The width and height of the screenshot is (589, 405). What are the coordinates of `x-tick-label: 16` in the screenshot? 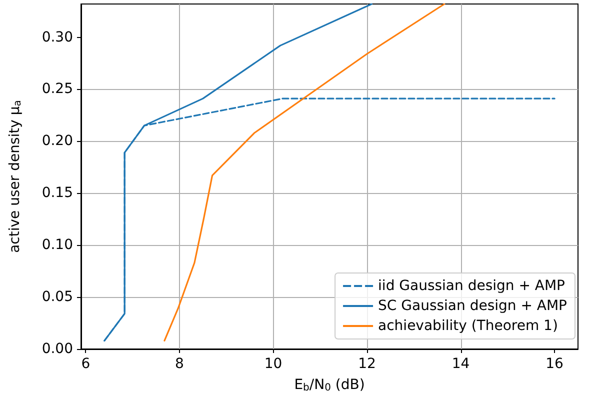 It's located at (555, 364).